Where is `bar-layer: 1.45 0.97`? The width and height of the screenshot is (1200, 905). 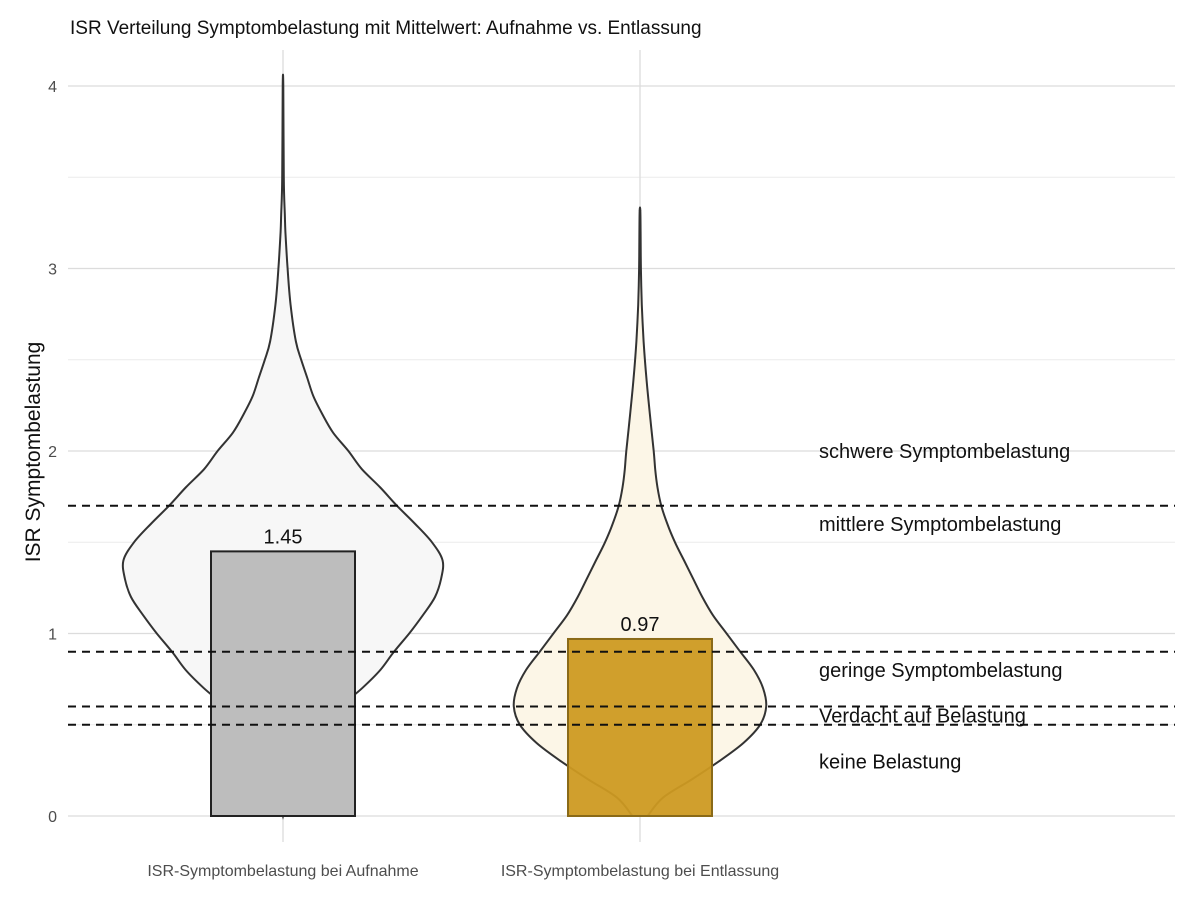
bar-layer: 1.45 0.97 is located at coordinates (461, 671).